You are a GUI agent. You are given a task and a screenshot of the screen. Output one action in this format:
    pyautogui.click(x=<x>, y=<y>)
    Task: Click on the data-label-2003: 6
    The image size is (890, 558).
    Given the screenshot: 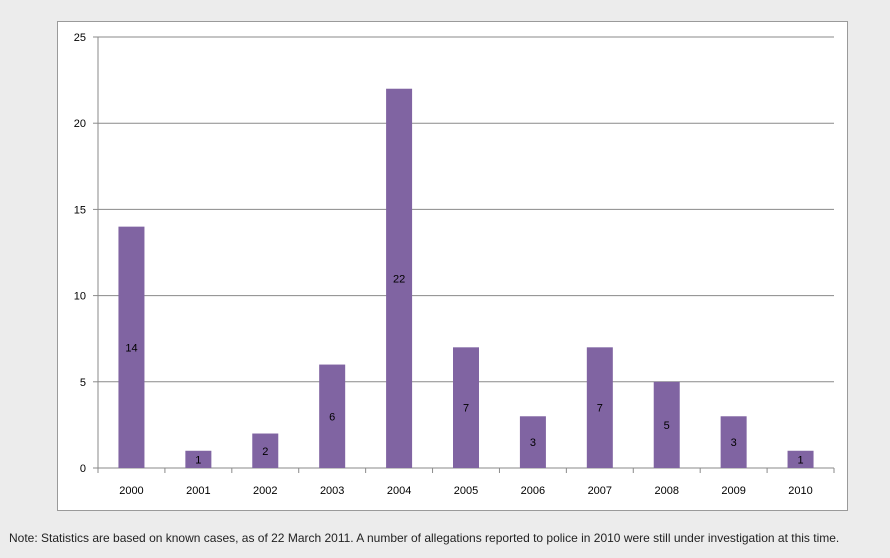 What is the action you would take?
    pyautogui.click(x=332, y=417)
    